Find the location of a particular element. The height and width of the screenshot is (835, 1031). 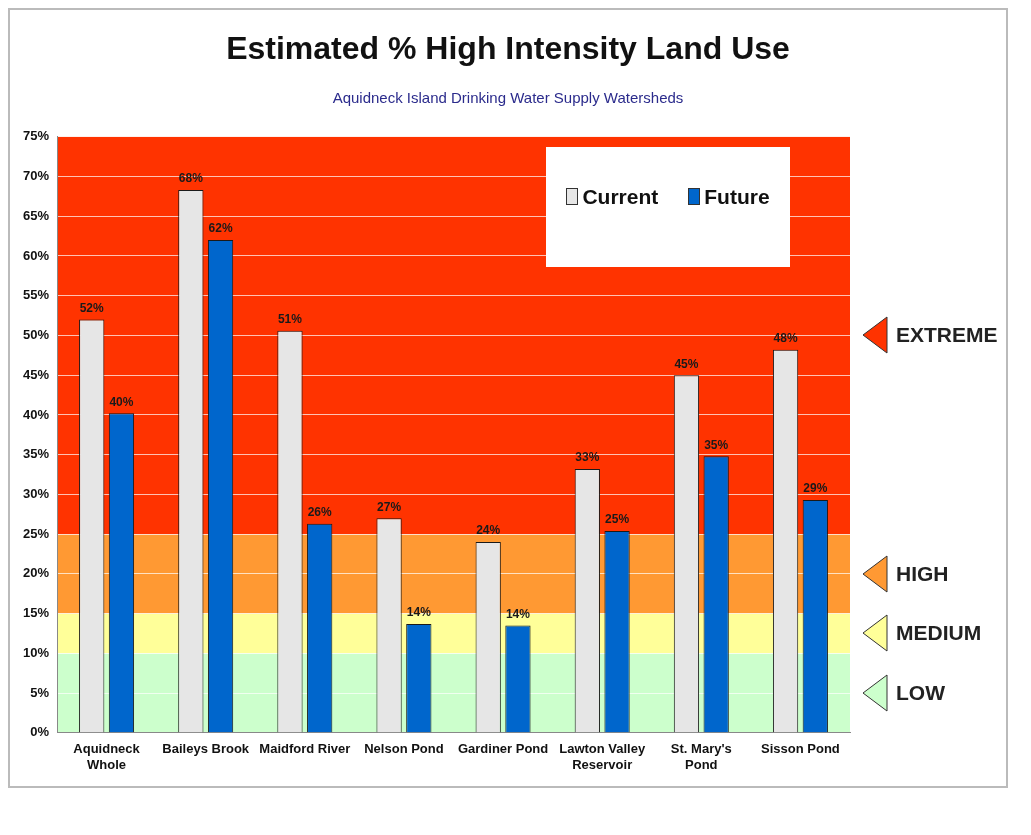

y-tick-label: 35% is located at coordinates (36, 454).